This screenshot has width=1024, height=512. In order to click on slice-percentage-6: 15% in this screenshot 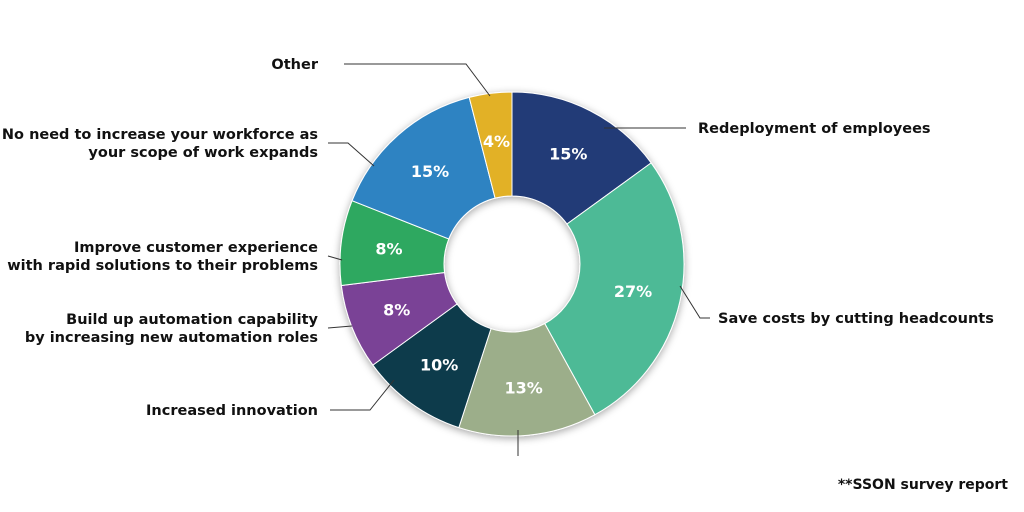, I will do `click(430, 171)`.